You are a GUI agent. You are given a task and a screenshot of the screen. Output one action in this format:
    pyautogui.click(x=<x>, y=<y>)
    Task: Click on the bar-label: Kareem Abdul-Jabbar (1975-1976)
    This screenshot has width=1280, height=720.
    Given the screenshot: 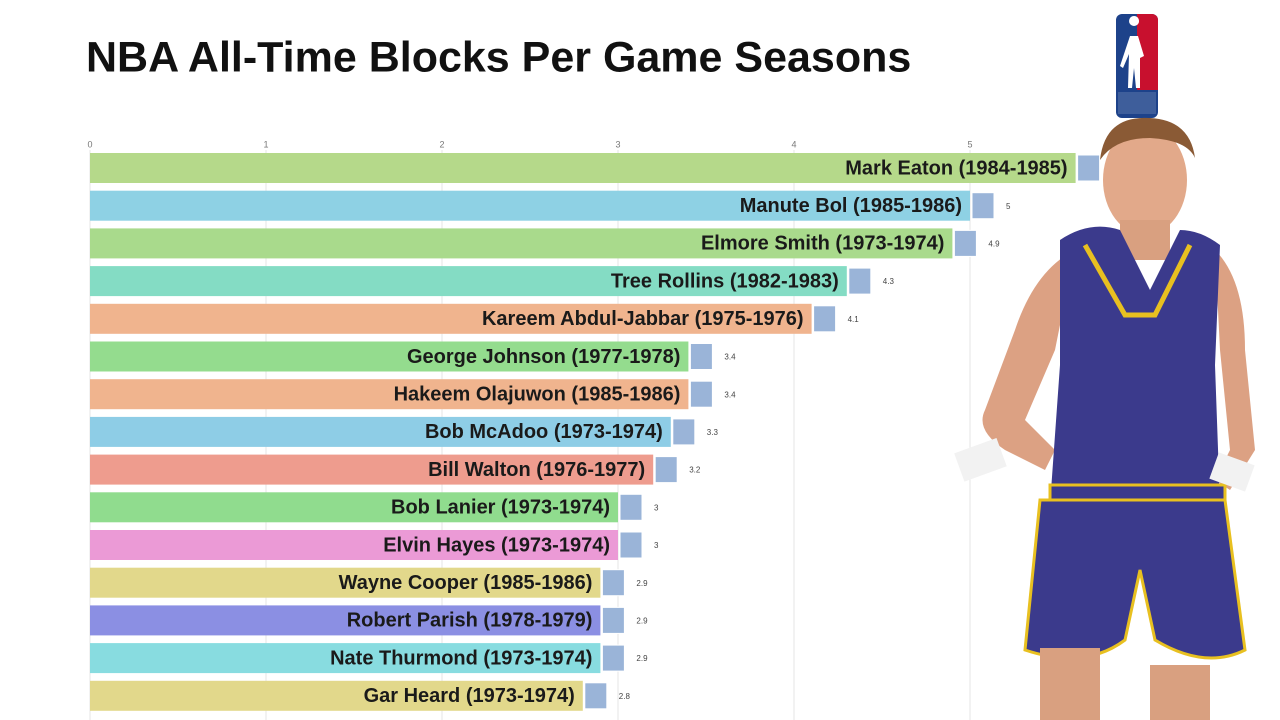 What is the action you would take?
    pyautogui.click(x=643, y=319)
    